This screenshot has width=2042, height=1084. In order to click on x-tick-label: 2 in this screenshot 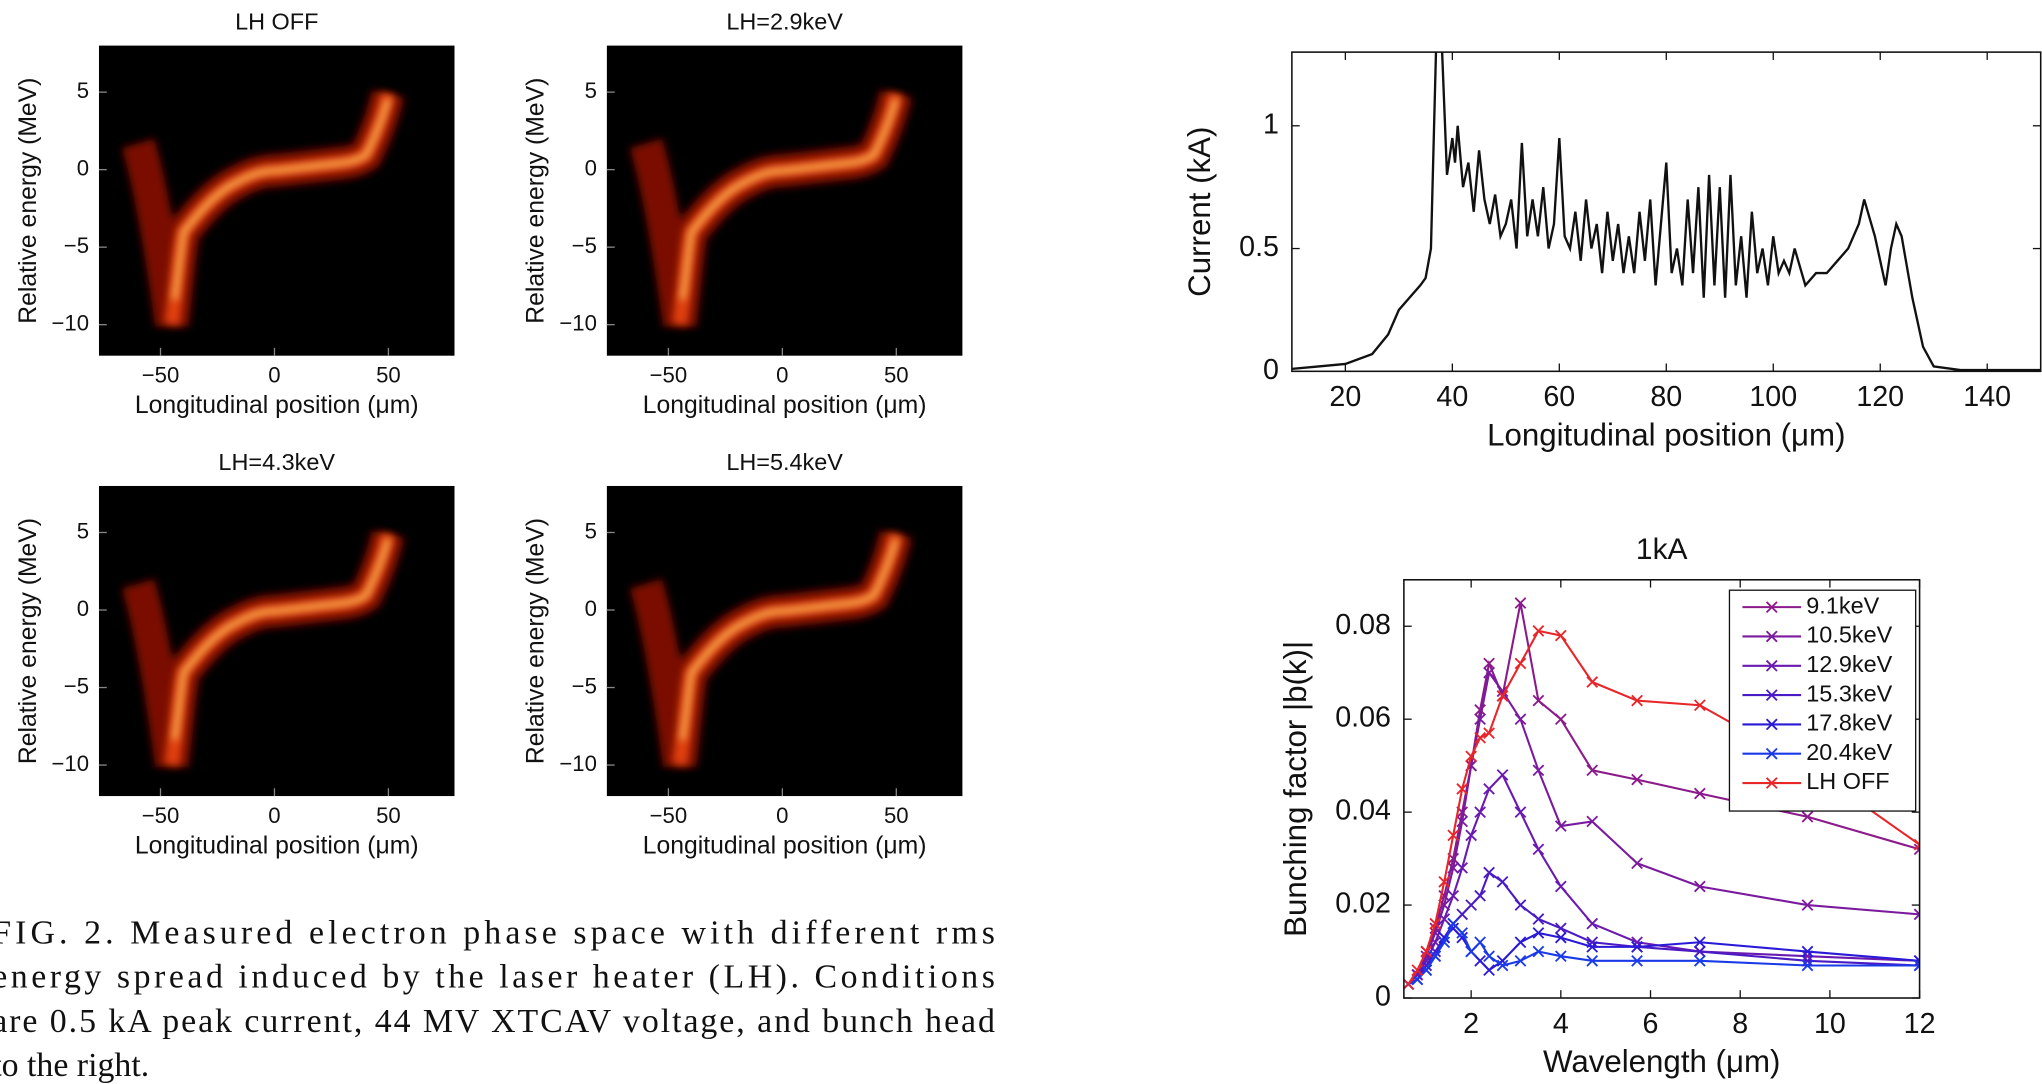, I will do `click(1471, 1024)`.